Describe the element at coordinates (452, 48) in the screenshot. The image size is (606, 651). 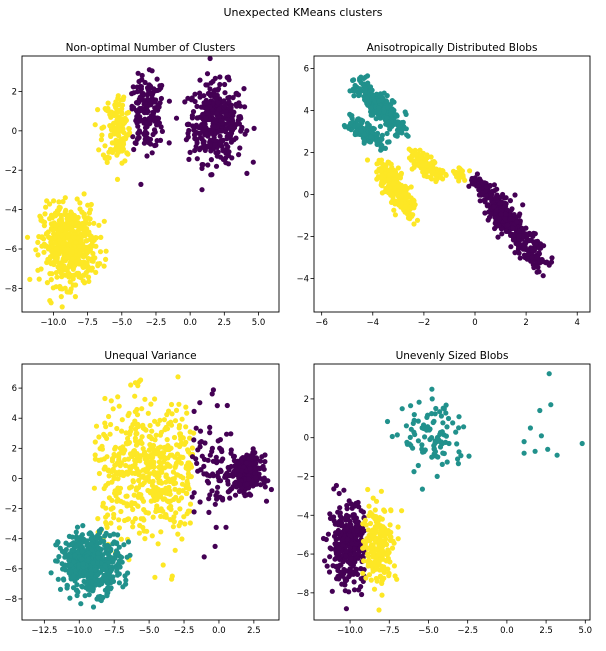
I see `subplot-title: Anisotropically Distributed Blobs` at that location.